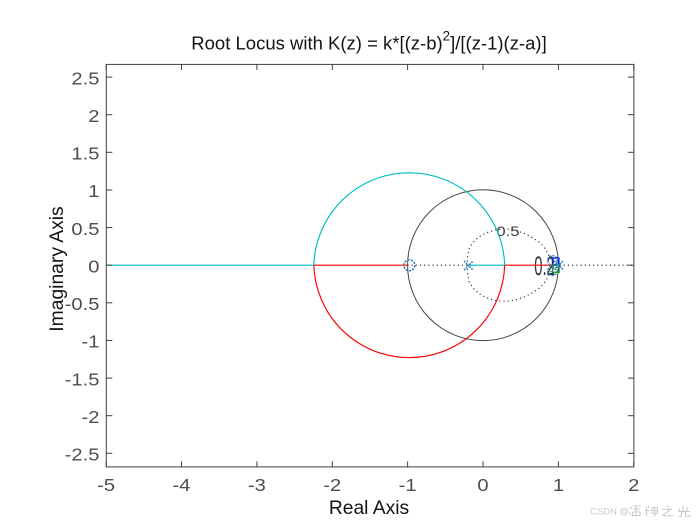 This screenshot has width=700, height=525. What do you see at coordinates (85, 153) in the screenshot?
I see `svg-text: 1.5` at bounding box center [85, 153].